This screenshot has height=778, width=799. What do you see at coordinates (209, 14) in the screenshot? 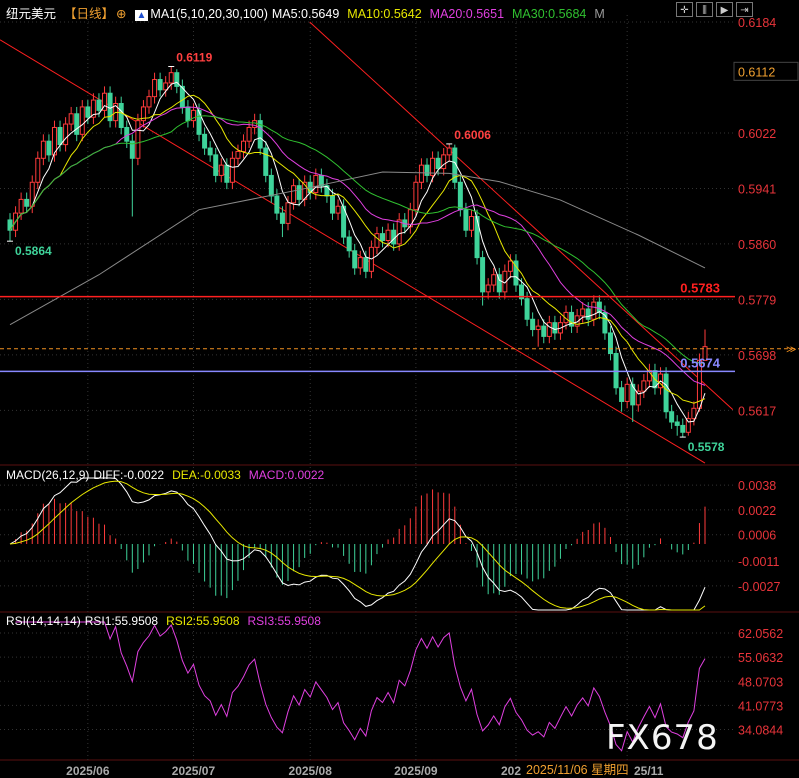
I see `ma-params: MA1(5,10,20,30,100)` at bounding box center [209, 14].